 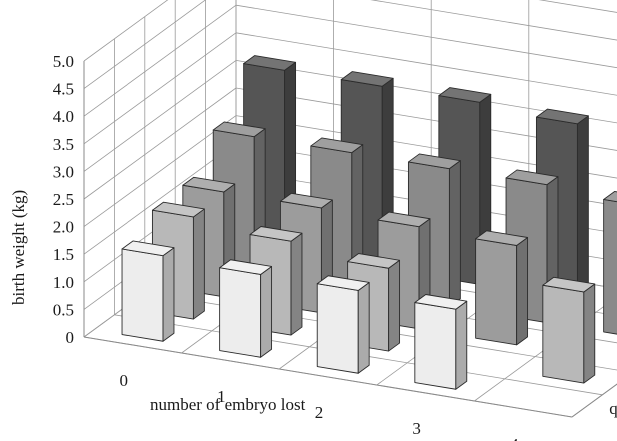 I want to click on x-tick-label: 3, so click(x=416, y=428).